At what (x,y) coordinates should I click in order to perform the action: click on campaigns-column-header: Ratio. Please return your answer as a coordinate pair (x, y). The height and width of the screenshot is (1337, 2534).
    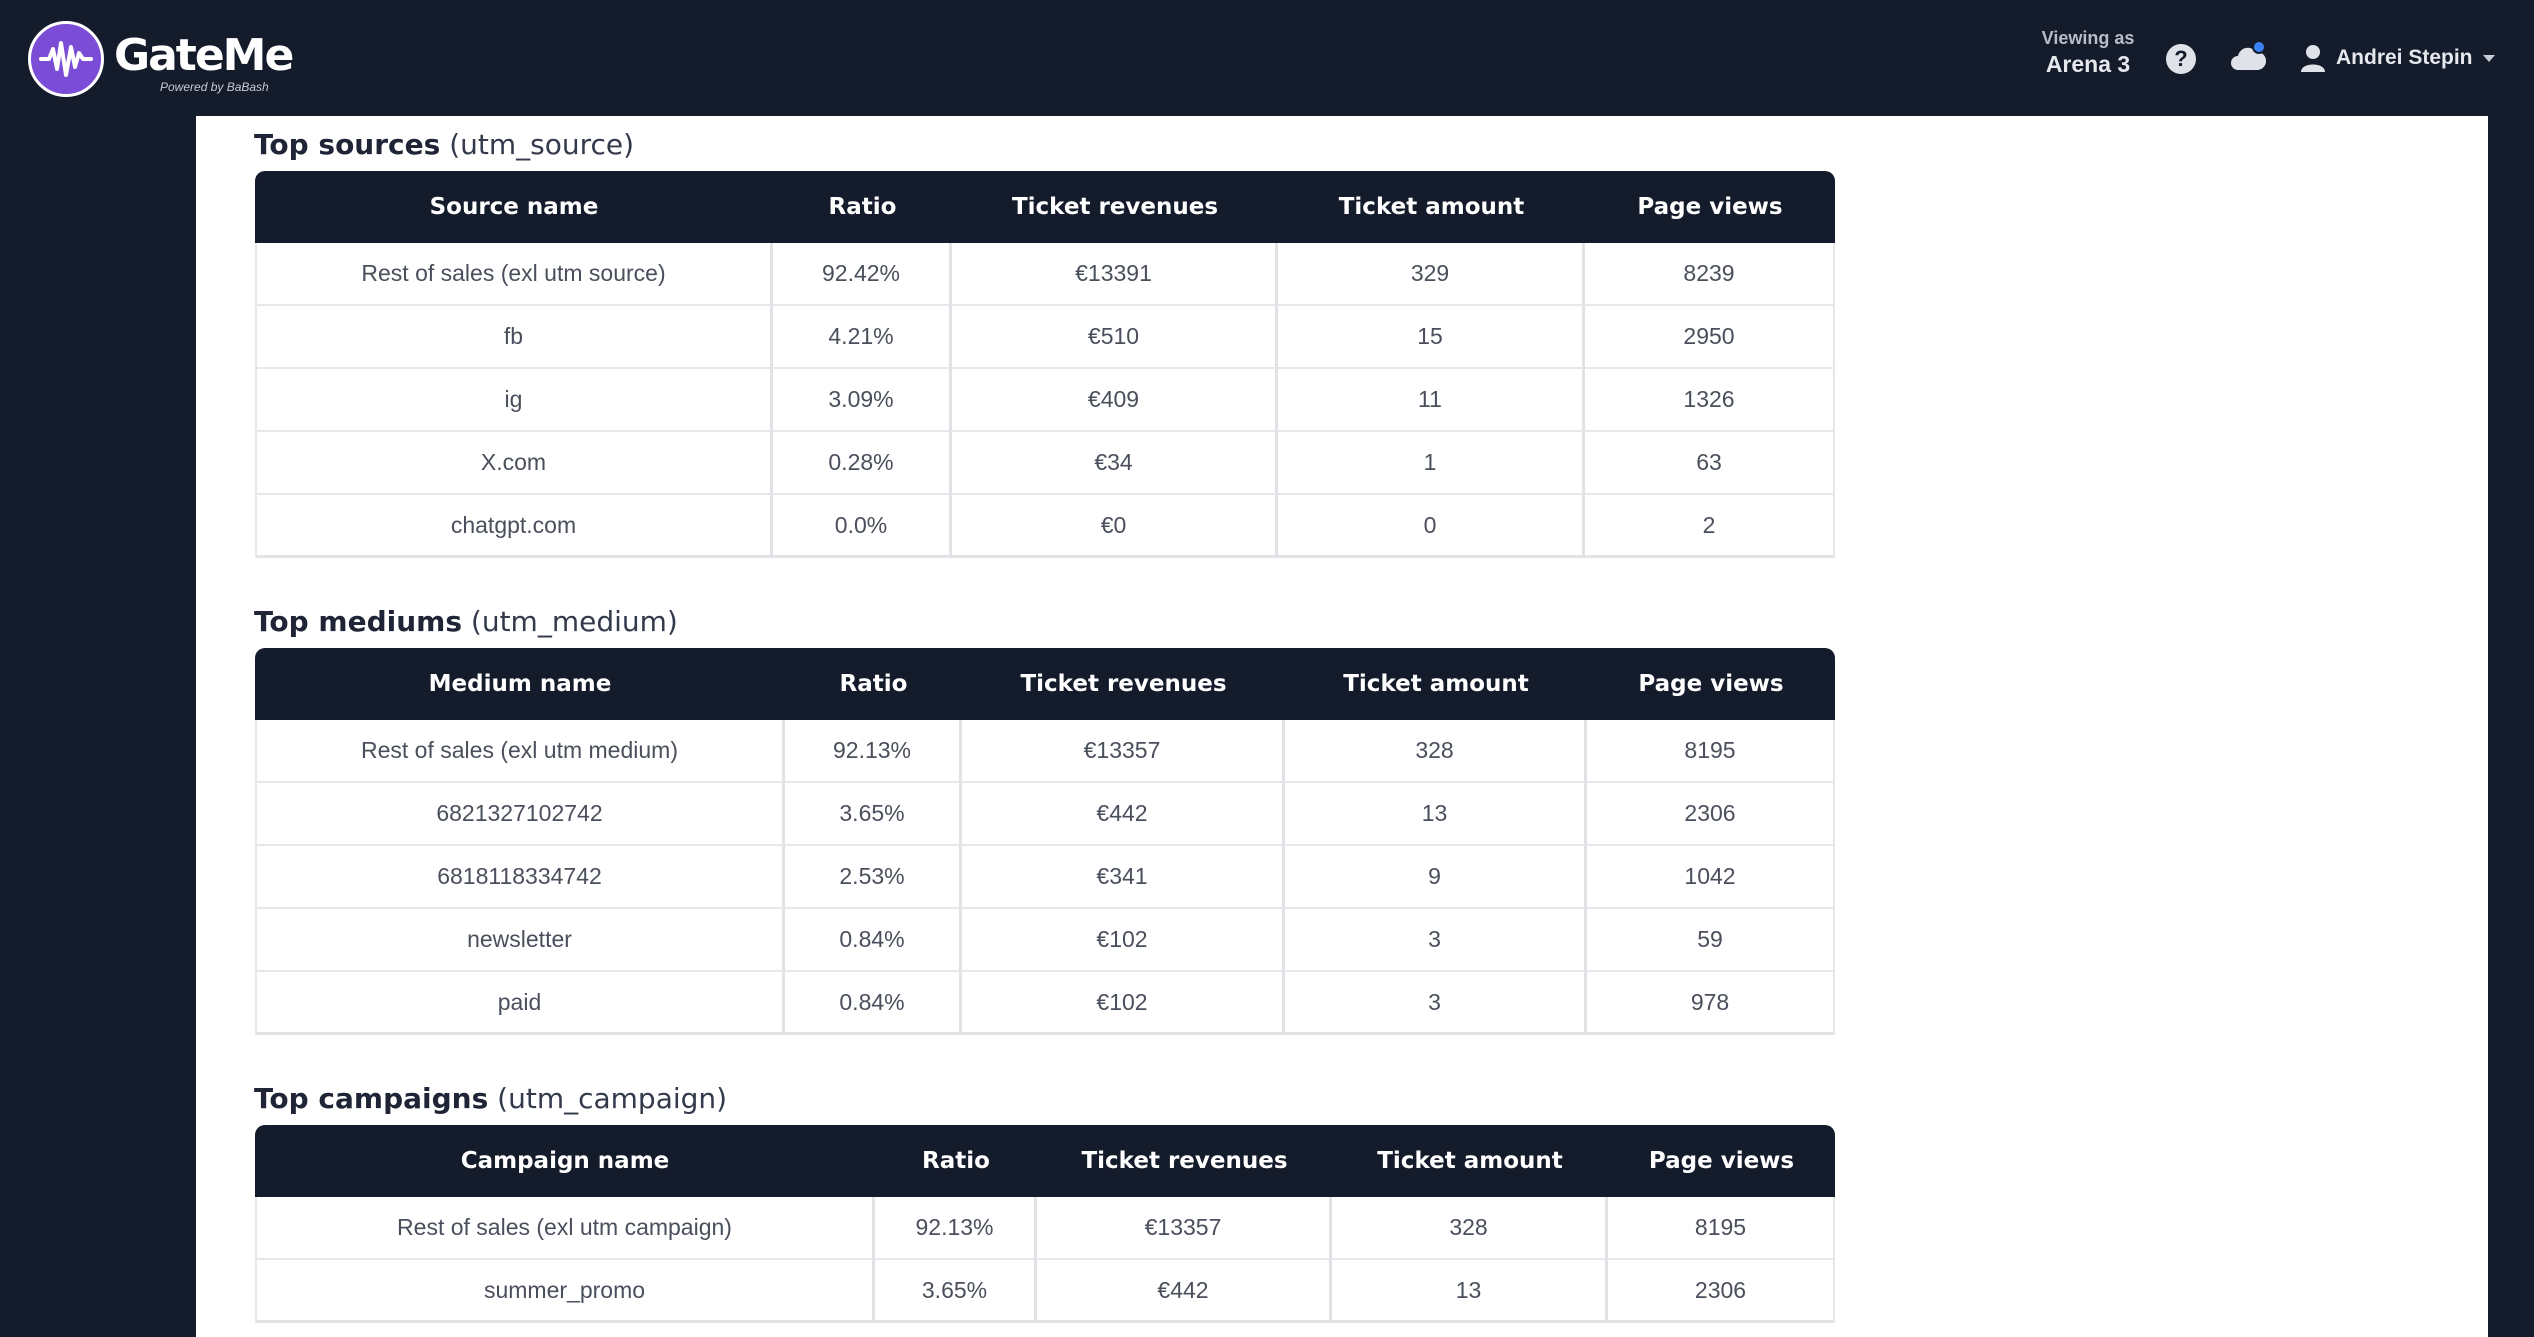
    Looking at the image, I should click on (956, 1161).